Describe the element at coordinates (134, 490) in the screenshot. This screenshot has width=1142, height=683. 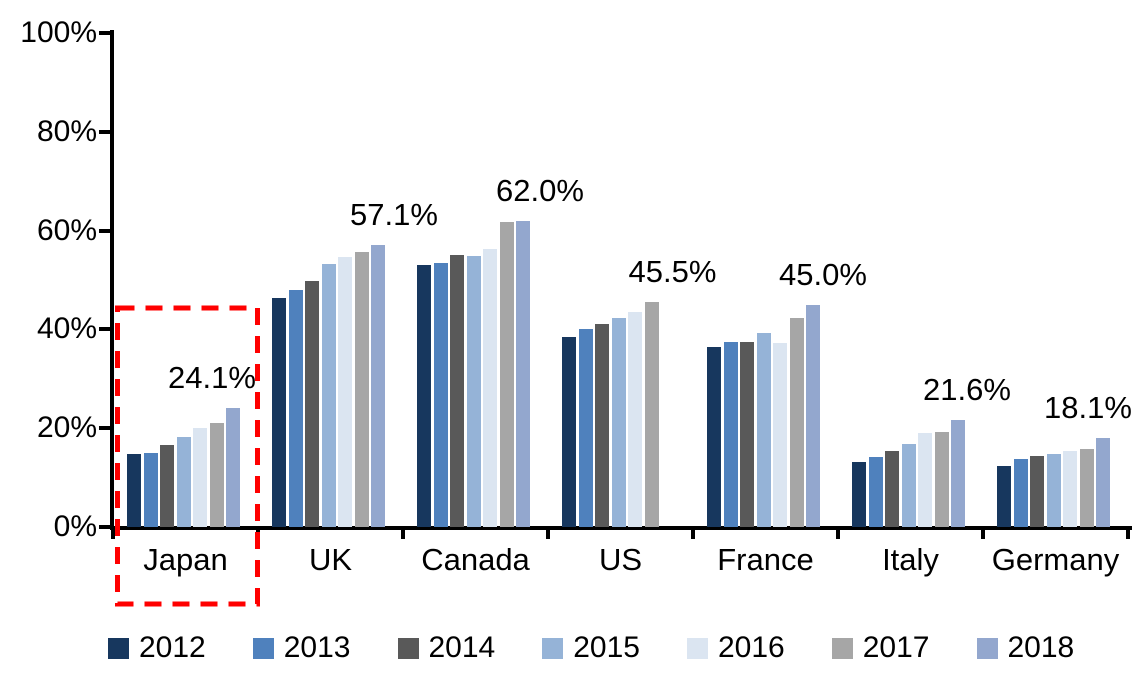
I see `bar-japan-2012` at that location.